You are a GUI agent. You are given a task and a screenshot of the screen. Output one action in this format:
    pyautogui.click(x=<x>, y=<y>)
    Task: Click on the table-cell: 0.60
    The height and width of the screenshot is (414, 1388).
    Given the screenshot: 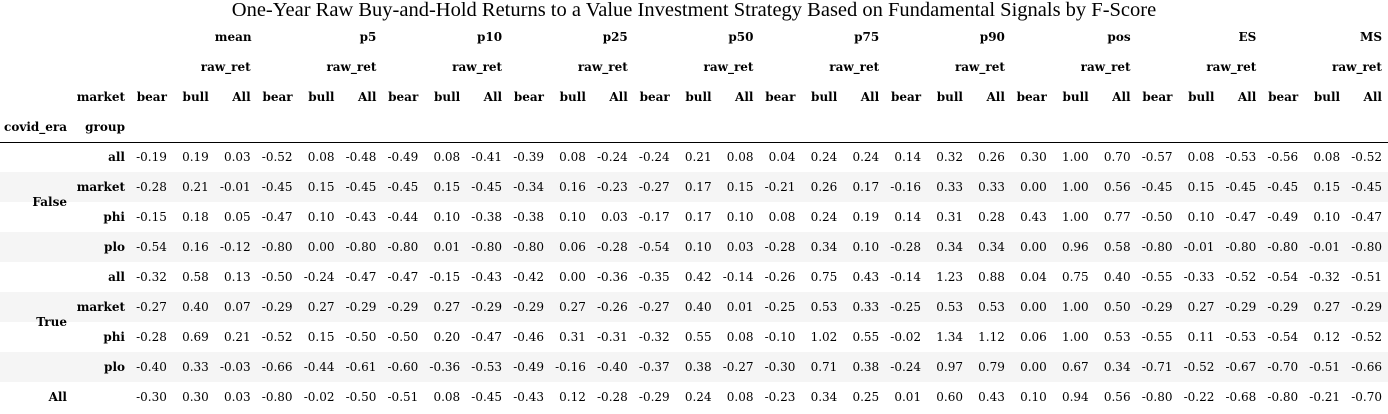 What is the action you would take?
    pyautogui.click(x=949, y=397)
    